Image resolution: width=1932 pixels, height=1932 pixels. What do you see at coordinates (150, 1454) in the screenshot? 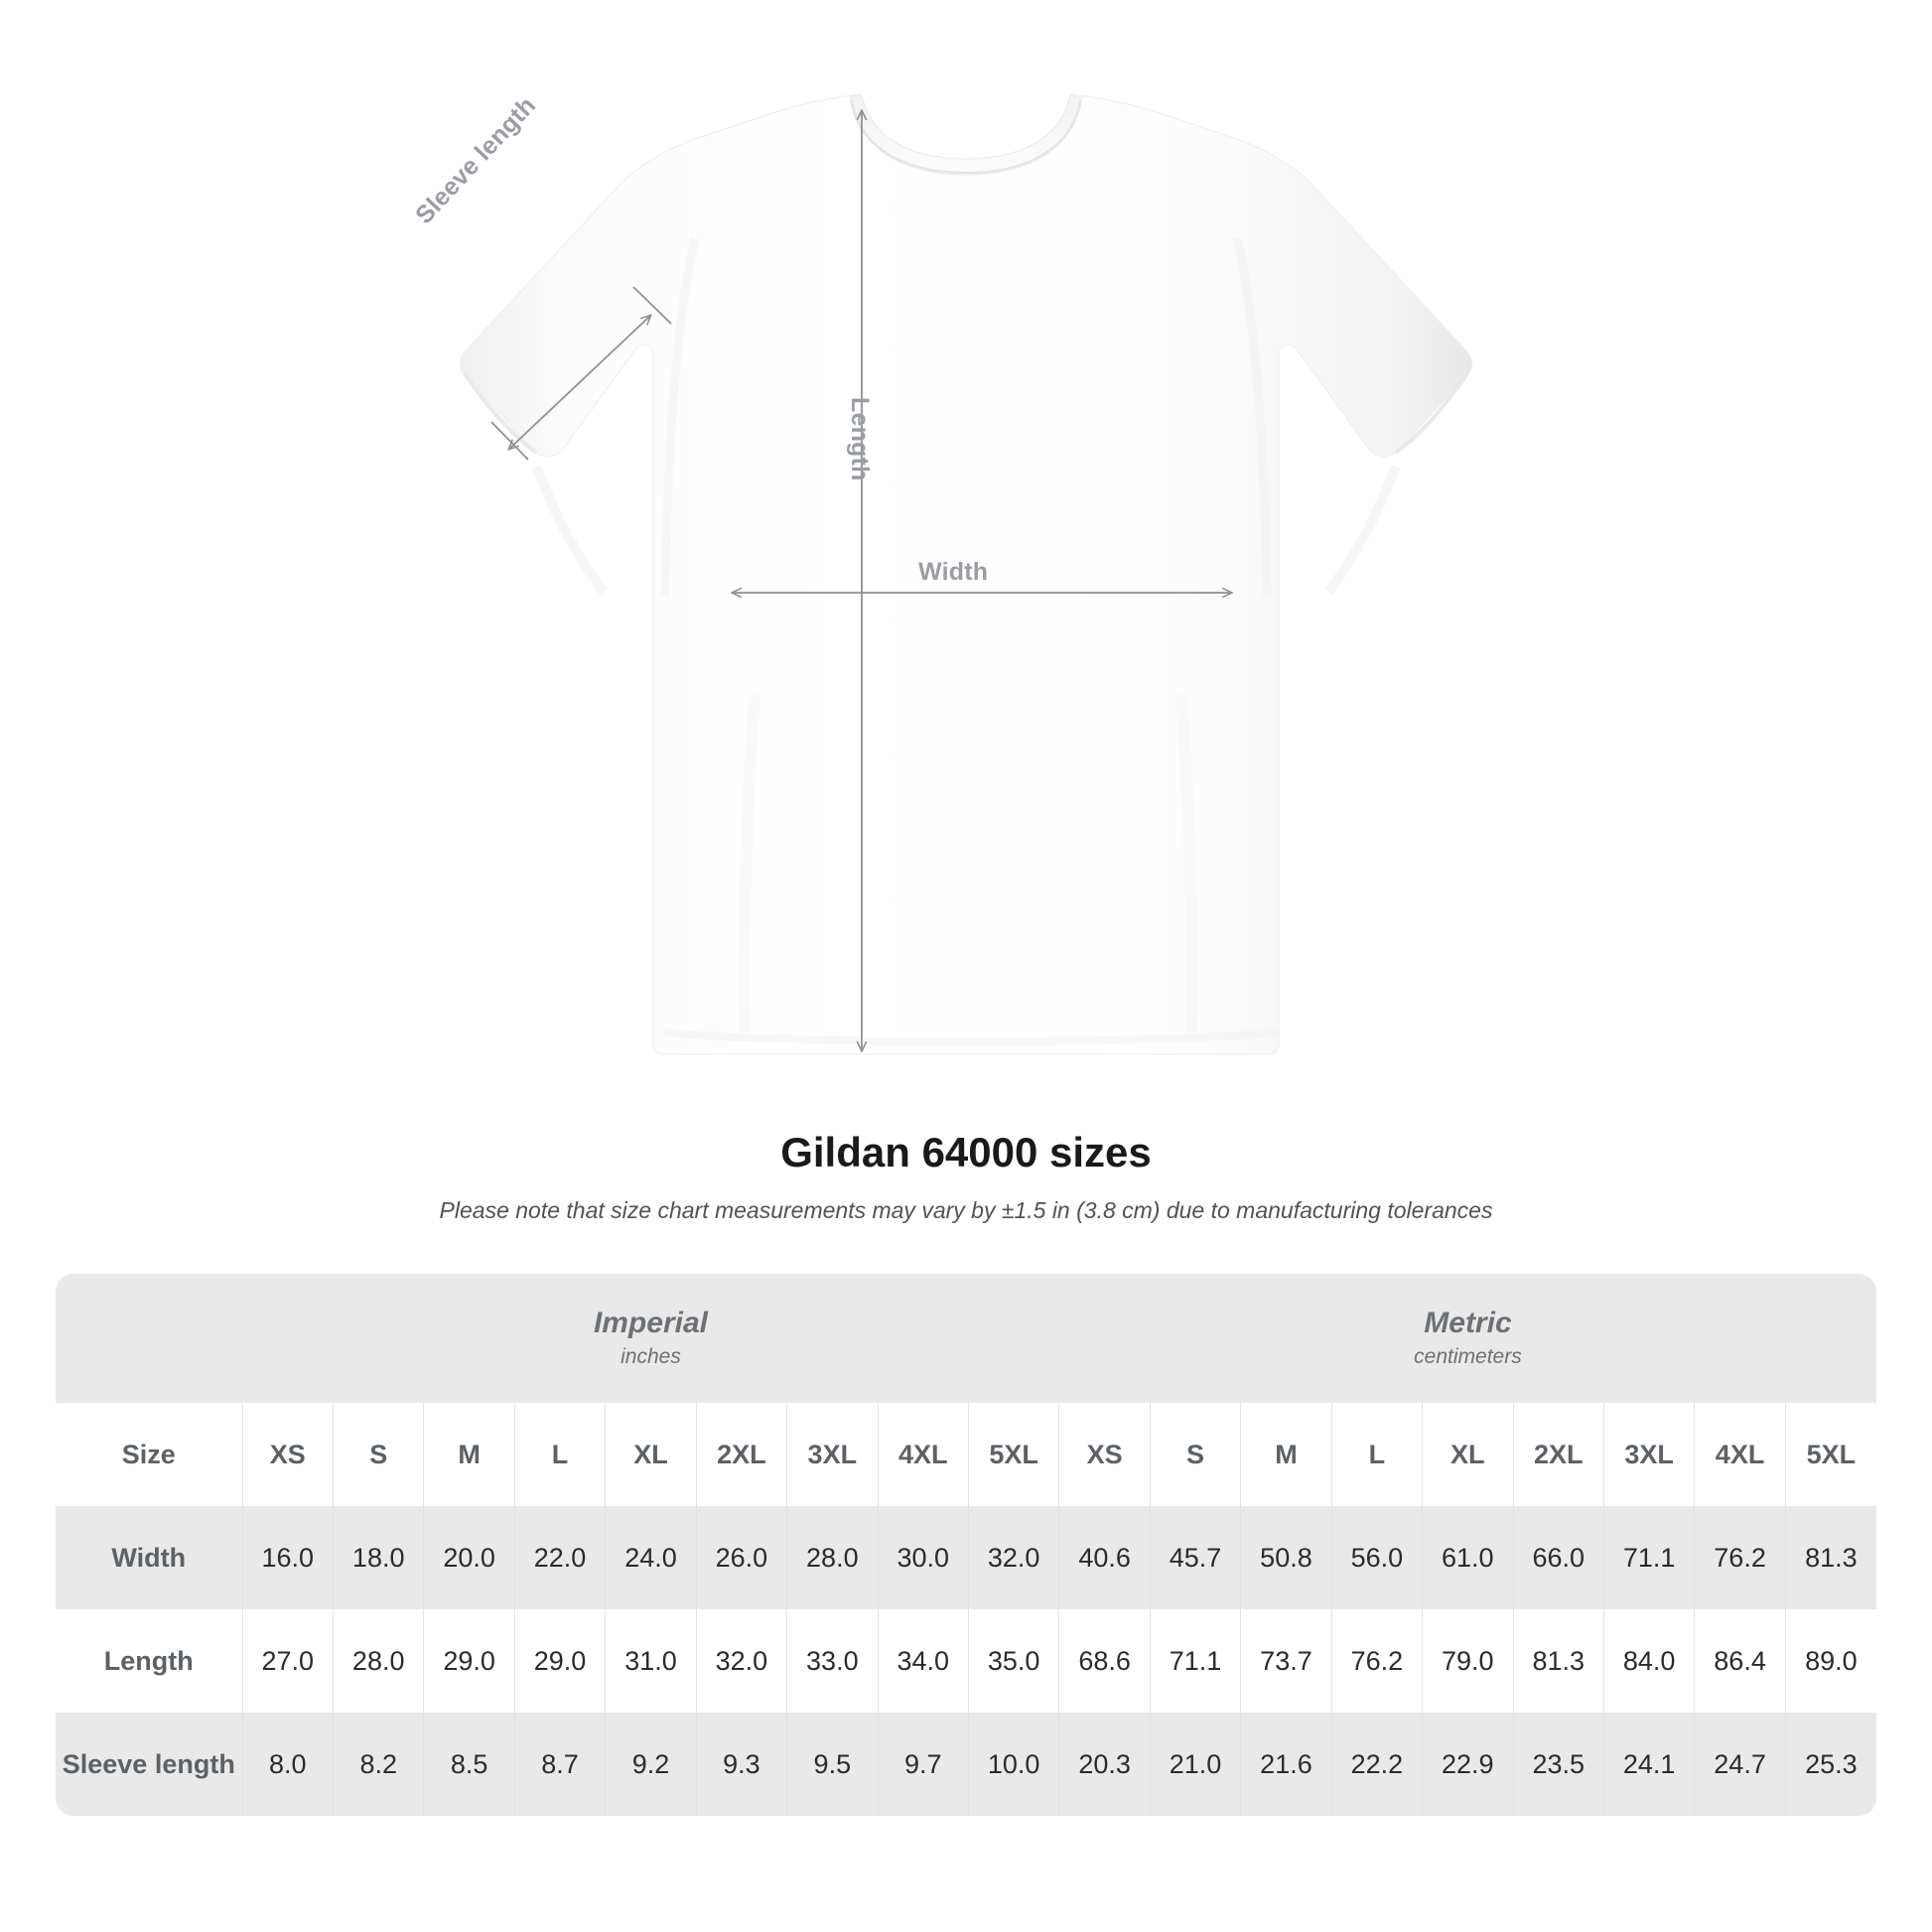
I see `size-header-label: Size` at bounding box center [150, 1454].